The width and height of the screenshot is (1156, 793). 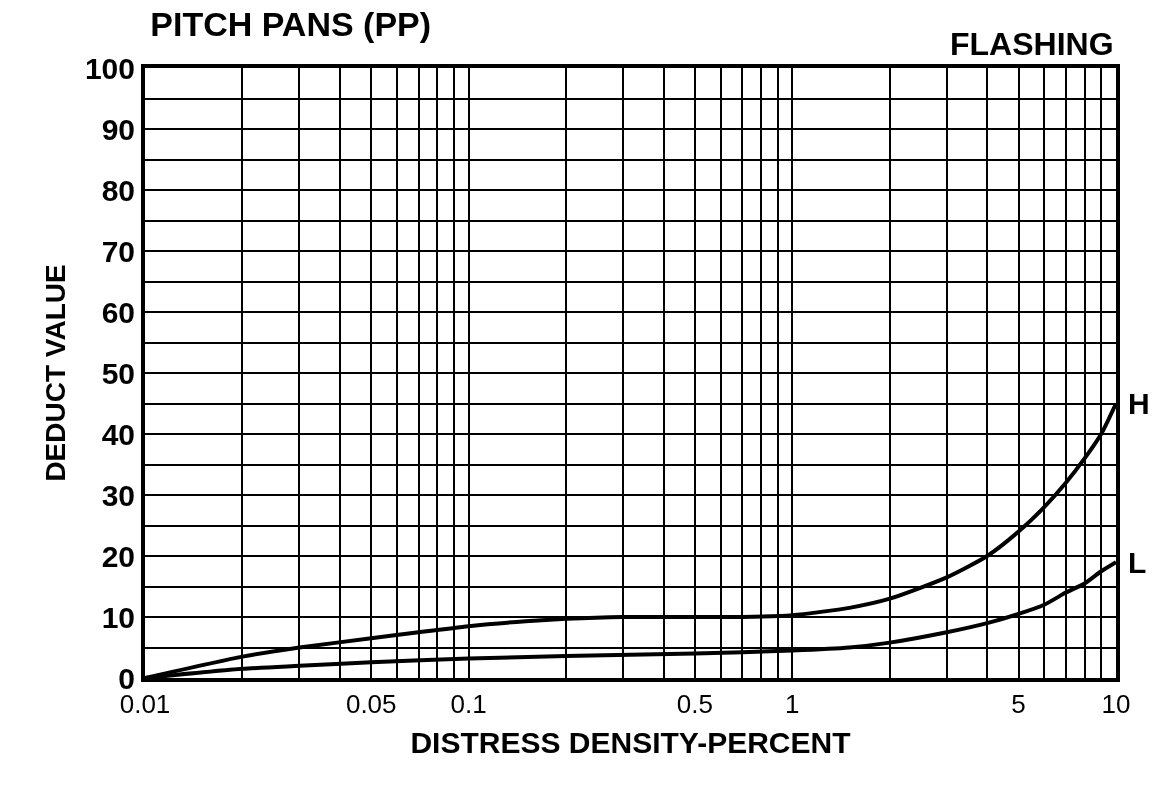 What do you see at coordinates (118, 129) in the screenshot?
I see `y-tick-label: 90` at bounding box center [118, 129].